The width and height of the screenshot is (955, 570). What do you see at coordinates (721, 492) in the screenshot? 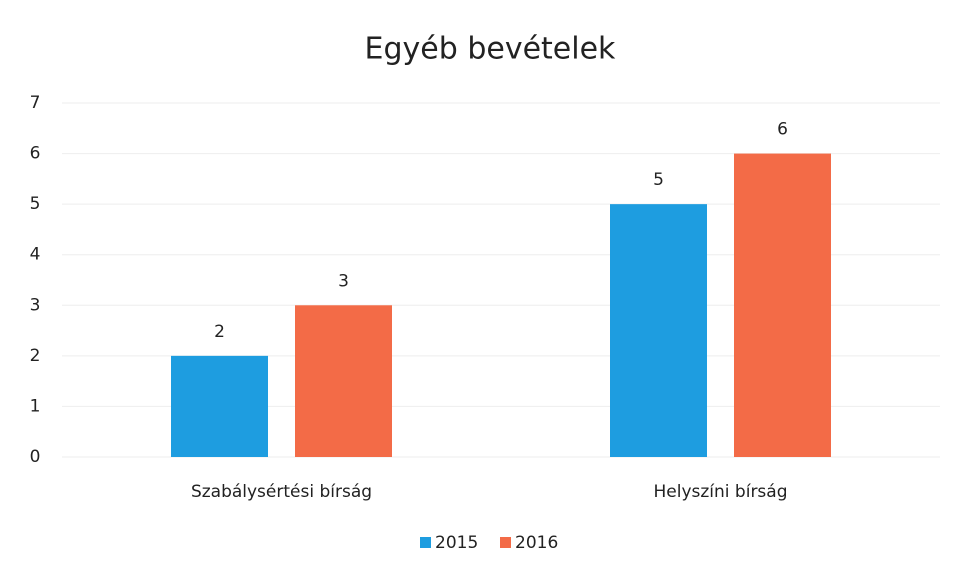
I see `x-tick-label: Helyszíni bírság` at bounding box center [721, 492].